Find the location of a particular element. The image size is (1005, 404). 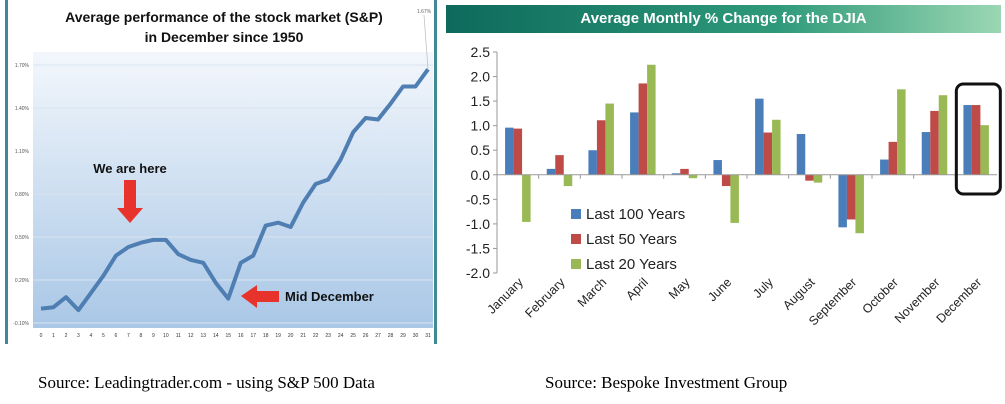

x-tick-label: 13 is located at coordinates (204, 336).